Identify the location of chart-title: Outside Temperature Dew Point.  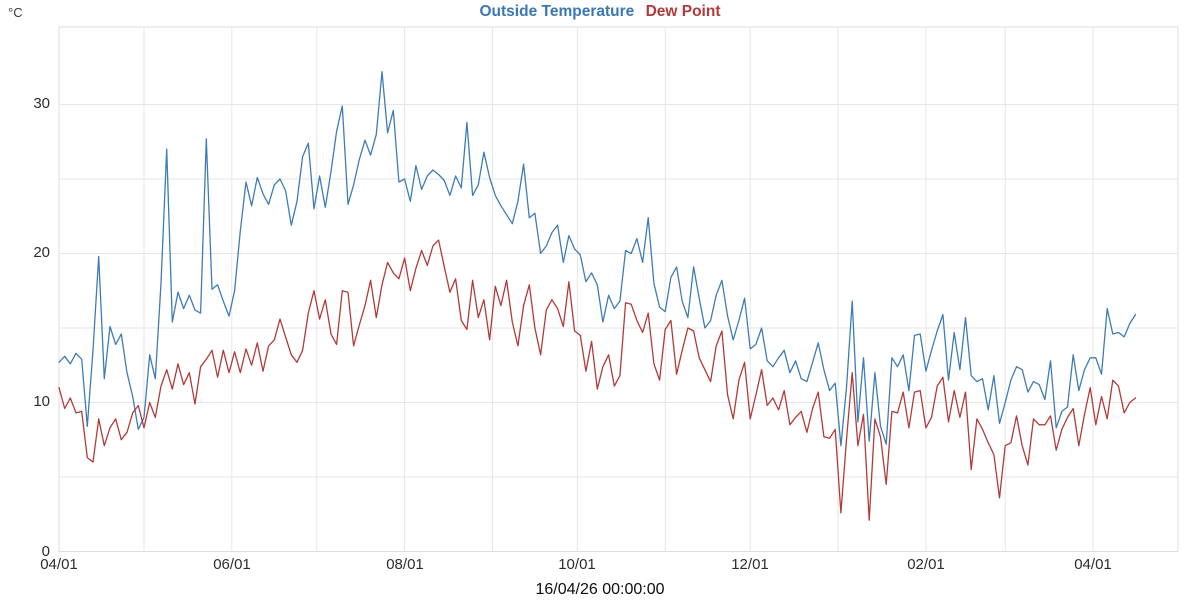
(600, 12).